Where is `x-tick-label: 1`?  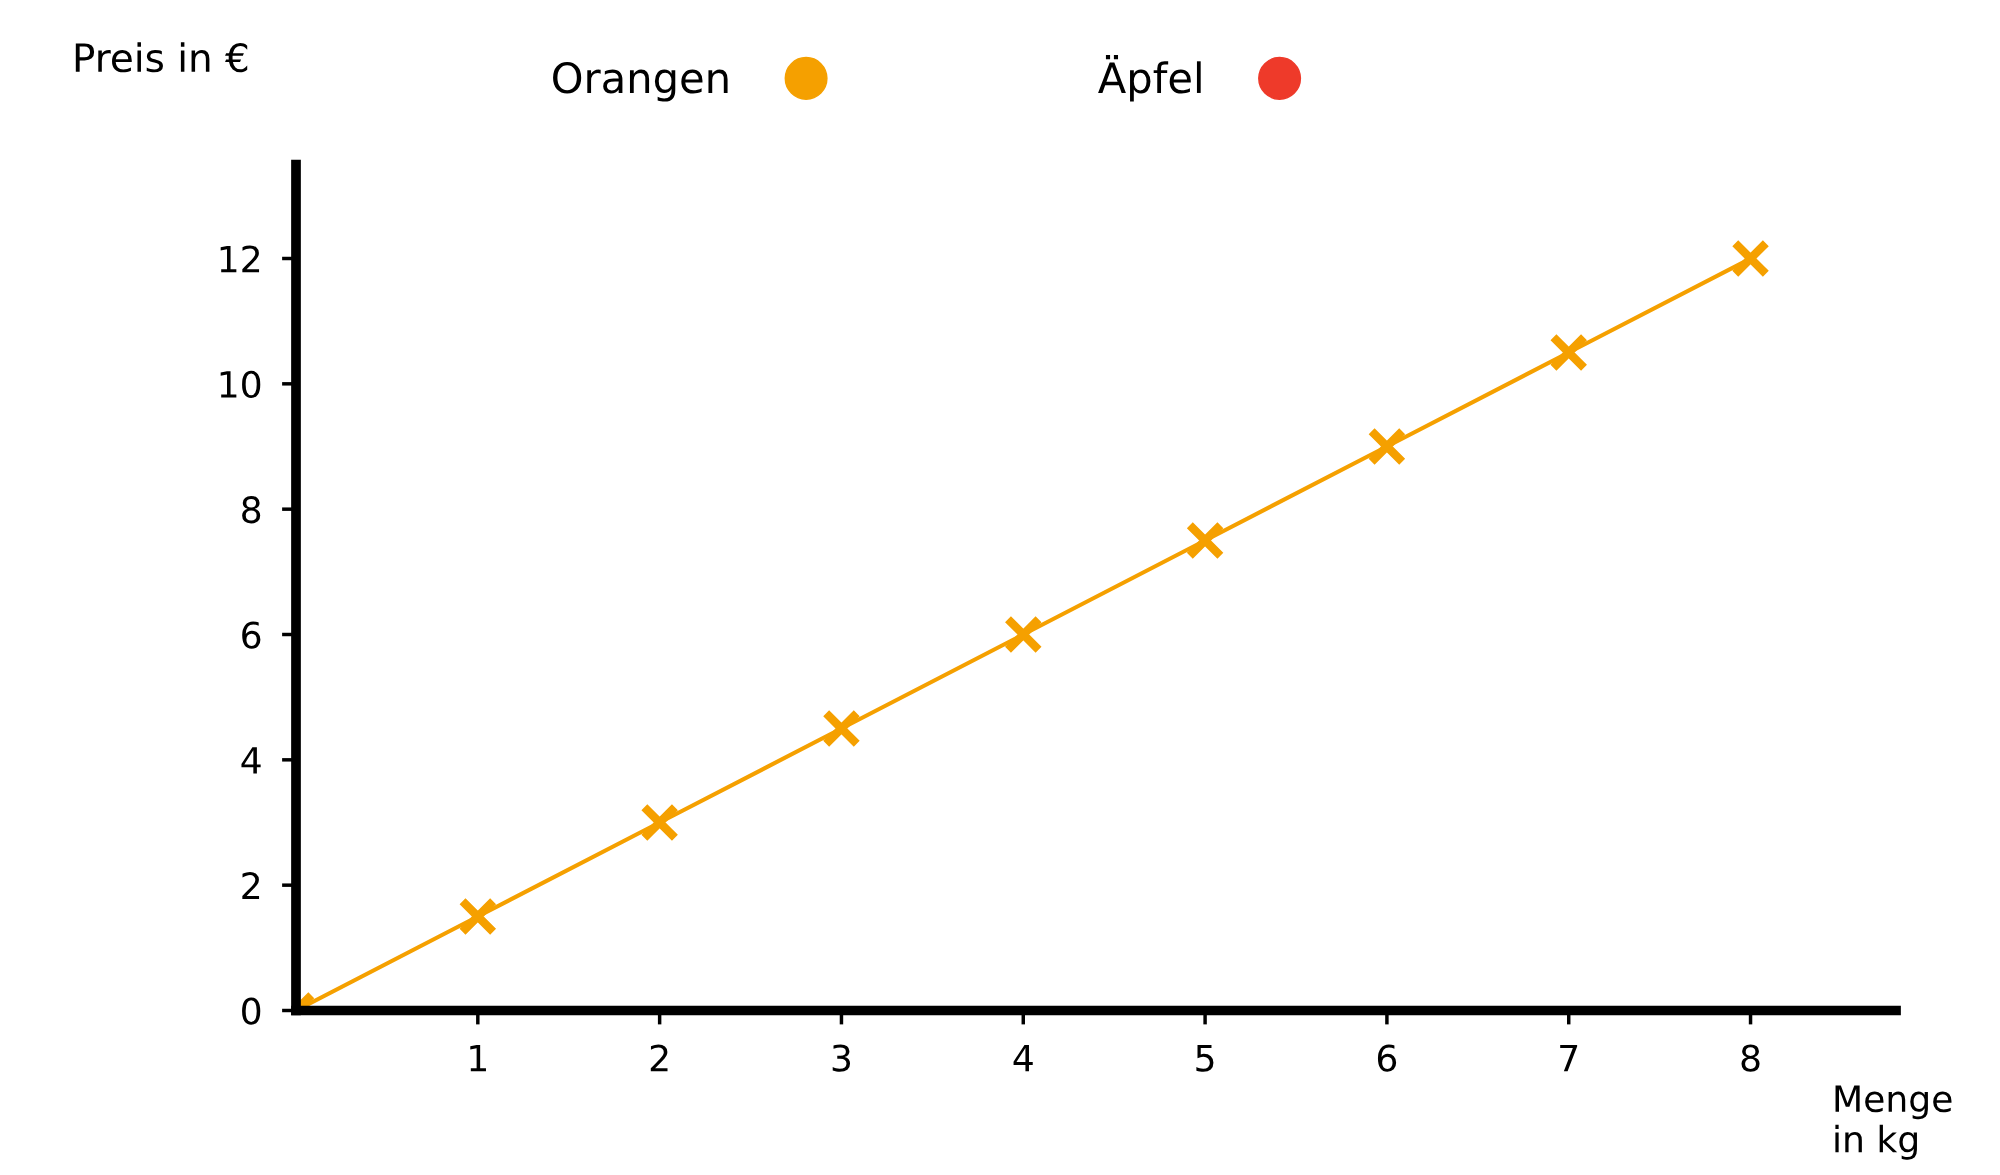 x-tick-label: 1 is located at coordinates (478, 1058).